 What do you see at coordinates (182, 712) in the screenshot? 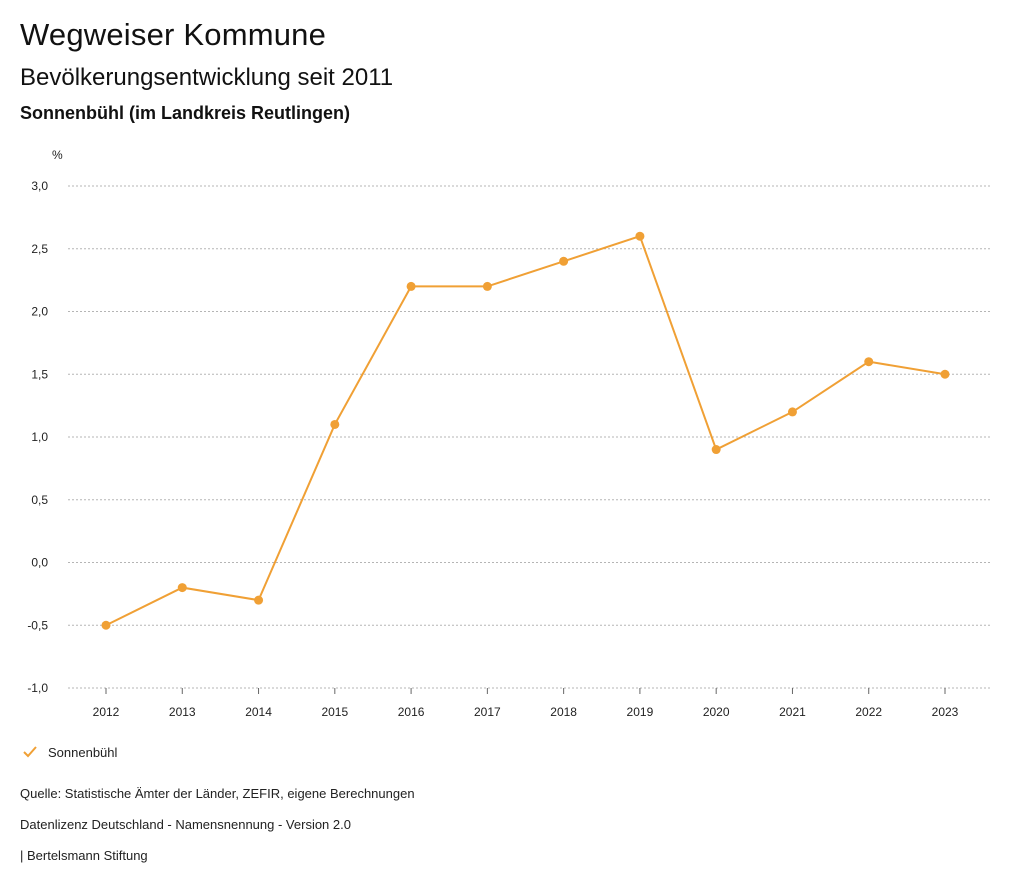
I see `x-tick-label: 2013` at bounding box center [182, 712].